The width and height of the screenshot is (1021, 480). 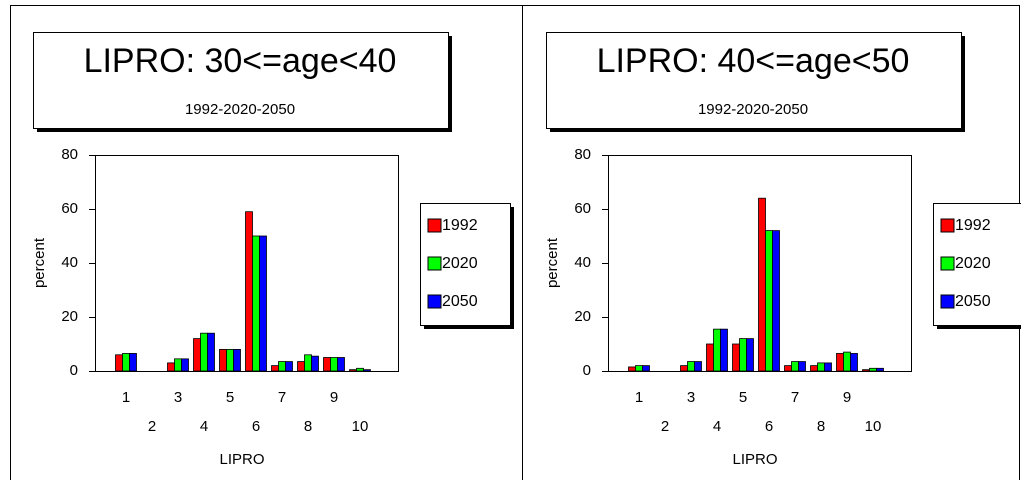 I want to click on y-tick-label: 0, so click(x=587, y=370).